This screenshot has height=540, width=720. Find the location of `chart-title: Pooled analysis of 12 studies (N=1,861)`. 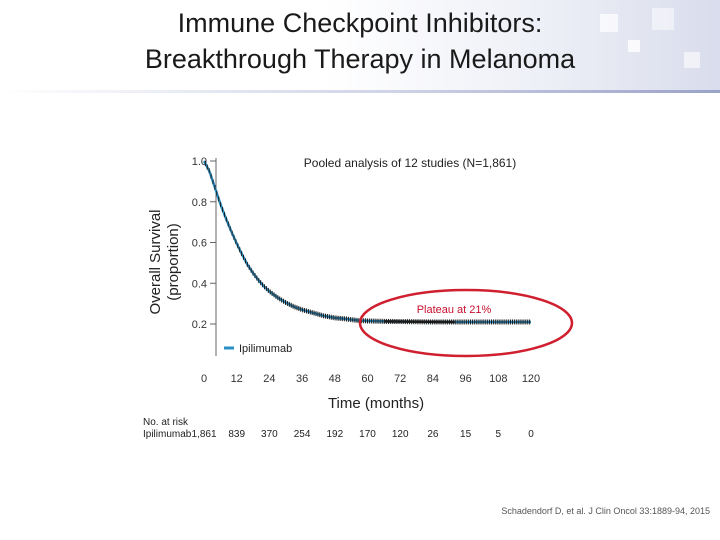

chart-title: Pooled analysis of 12 studies (N=1,861) is located at coordinates (410, 163).